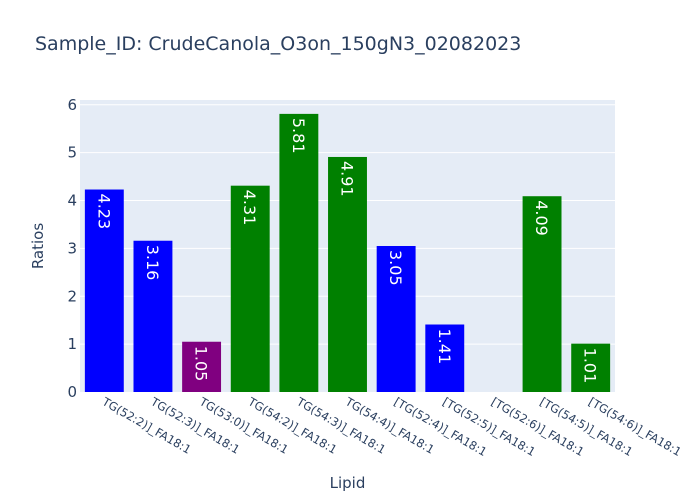 The image size is (700, 500). Describe the element at coordinates (249, 208) in the screenshot. I see `bar-value-label: 4.31` at that location.